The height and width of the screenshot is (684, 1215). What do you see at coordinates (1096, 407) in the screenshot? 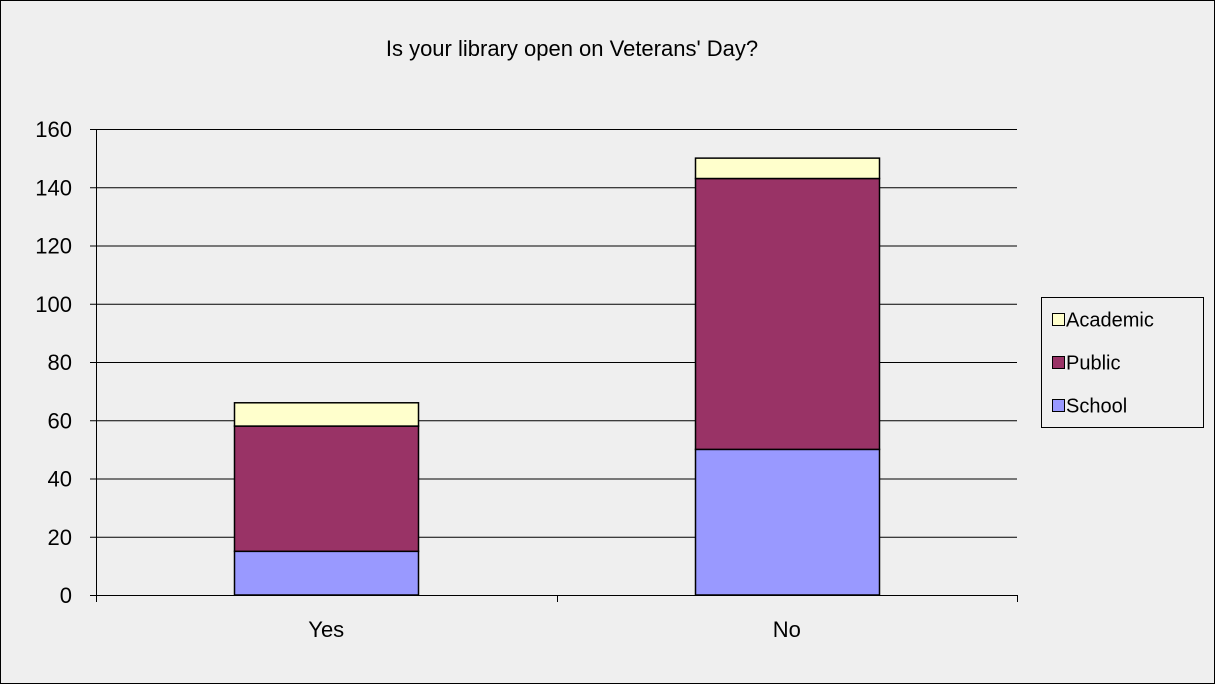
I see `legend-label-school: School` at bounding box center [1096, 407].